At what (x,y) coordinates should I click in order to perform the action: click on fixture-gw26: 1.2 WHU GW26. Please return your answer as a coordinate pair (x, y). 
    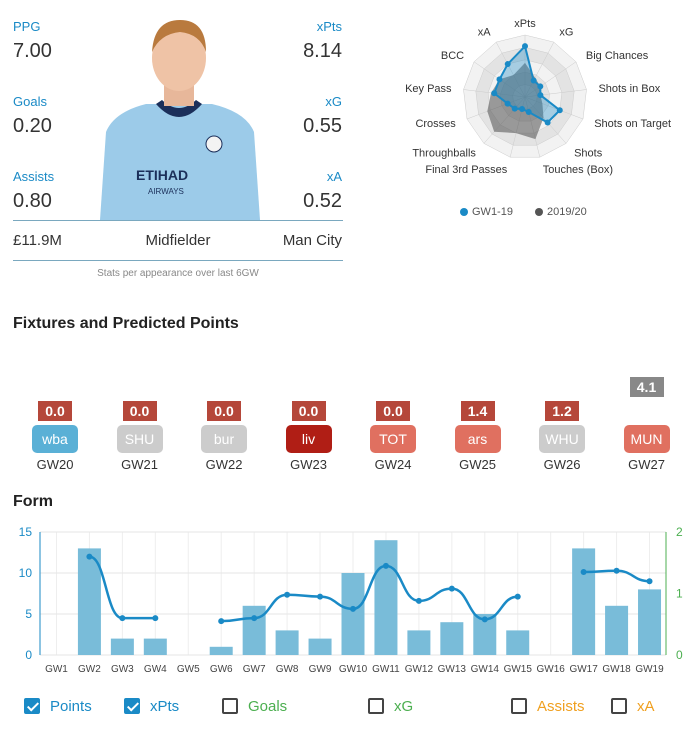
    Looking at the image, I should click on (562, 436).